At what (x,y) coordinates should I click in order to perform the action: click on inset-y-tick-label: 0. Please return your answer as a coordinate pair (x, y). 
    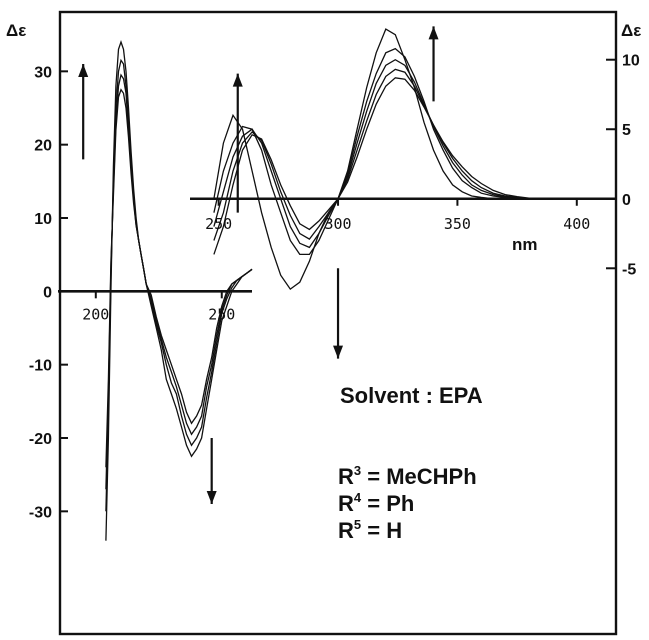
    Looking at the image, I should click on (626, 200).